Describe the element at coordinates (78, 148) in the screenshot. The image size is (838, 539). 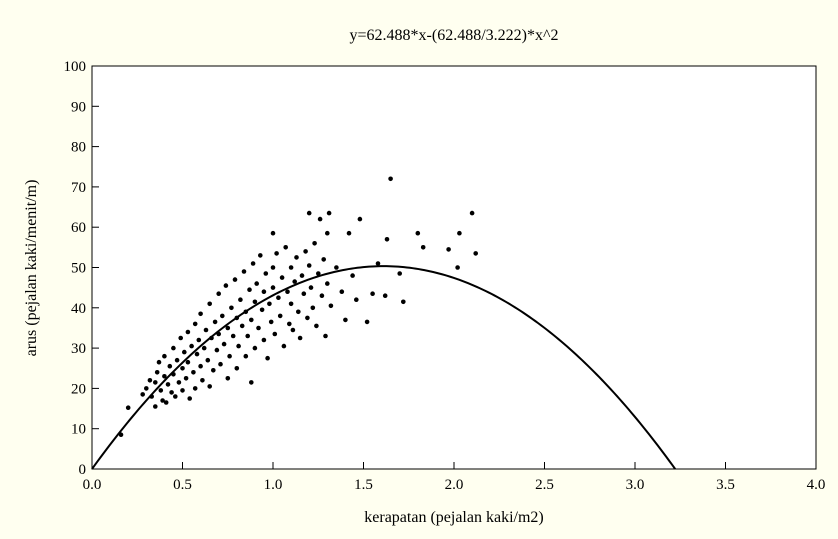
I see `y-tick-label: 80` at that location.